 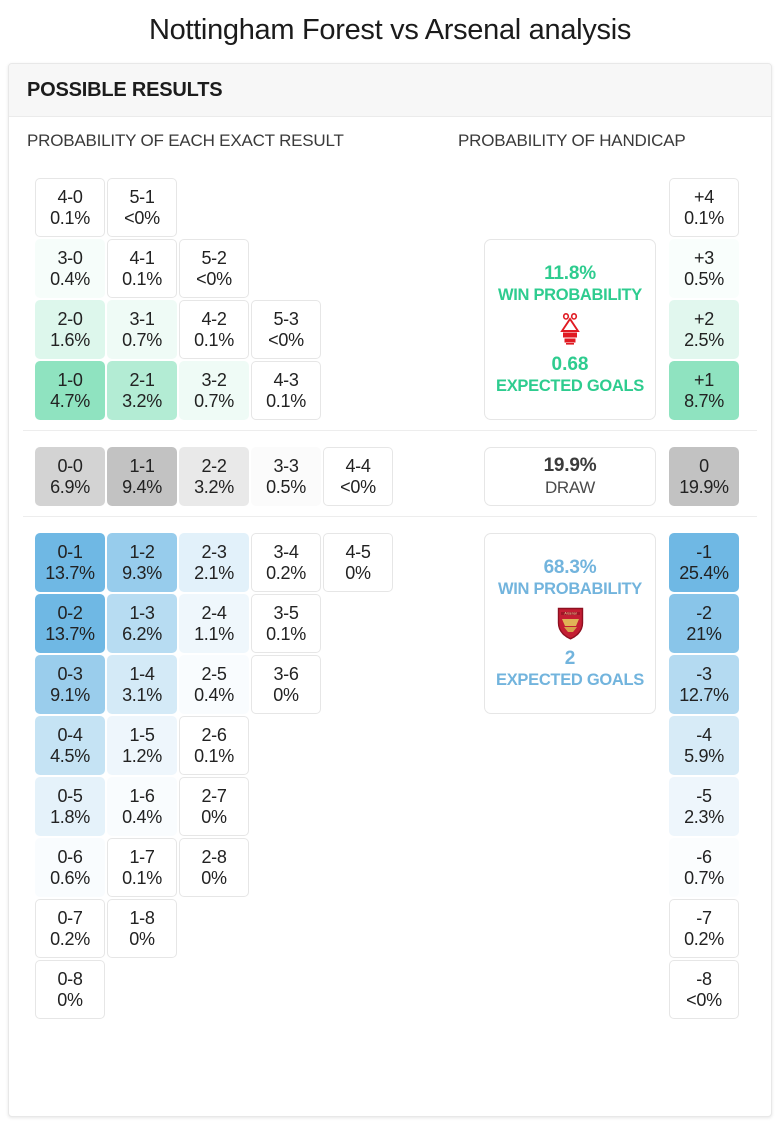 I want to click on score-cell-home-win: 4-0 0.1%, so click(x=70, y=207).